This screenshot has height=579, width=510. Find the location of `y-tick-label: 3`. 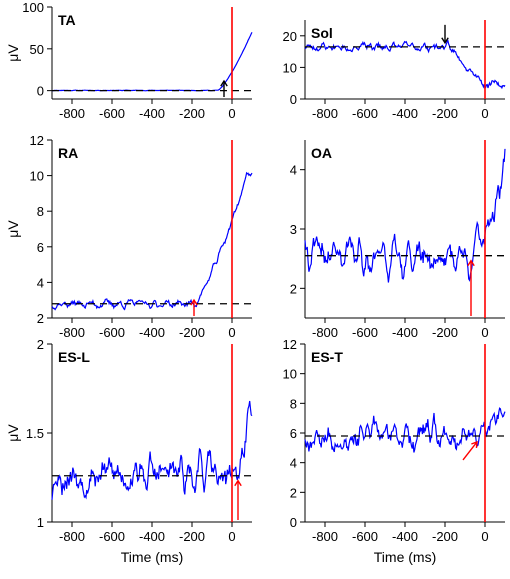

y-tick-label: 3 is located at coordinates (293, 229).